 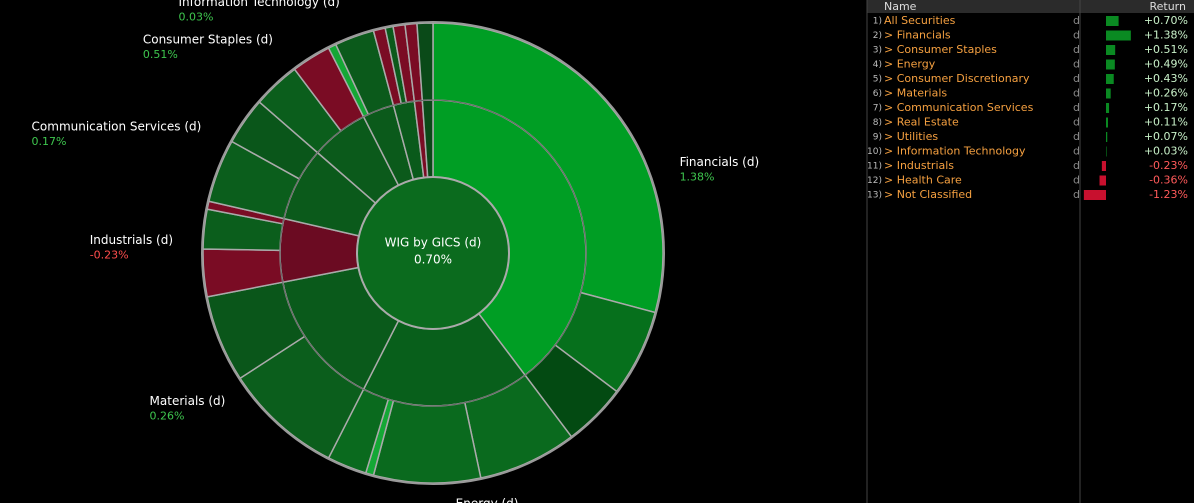 What do you see at coordinates (877, 80) in the screenshot?
I see `row-number: 5)` at bounding box center [877, 80].